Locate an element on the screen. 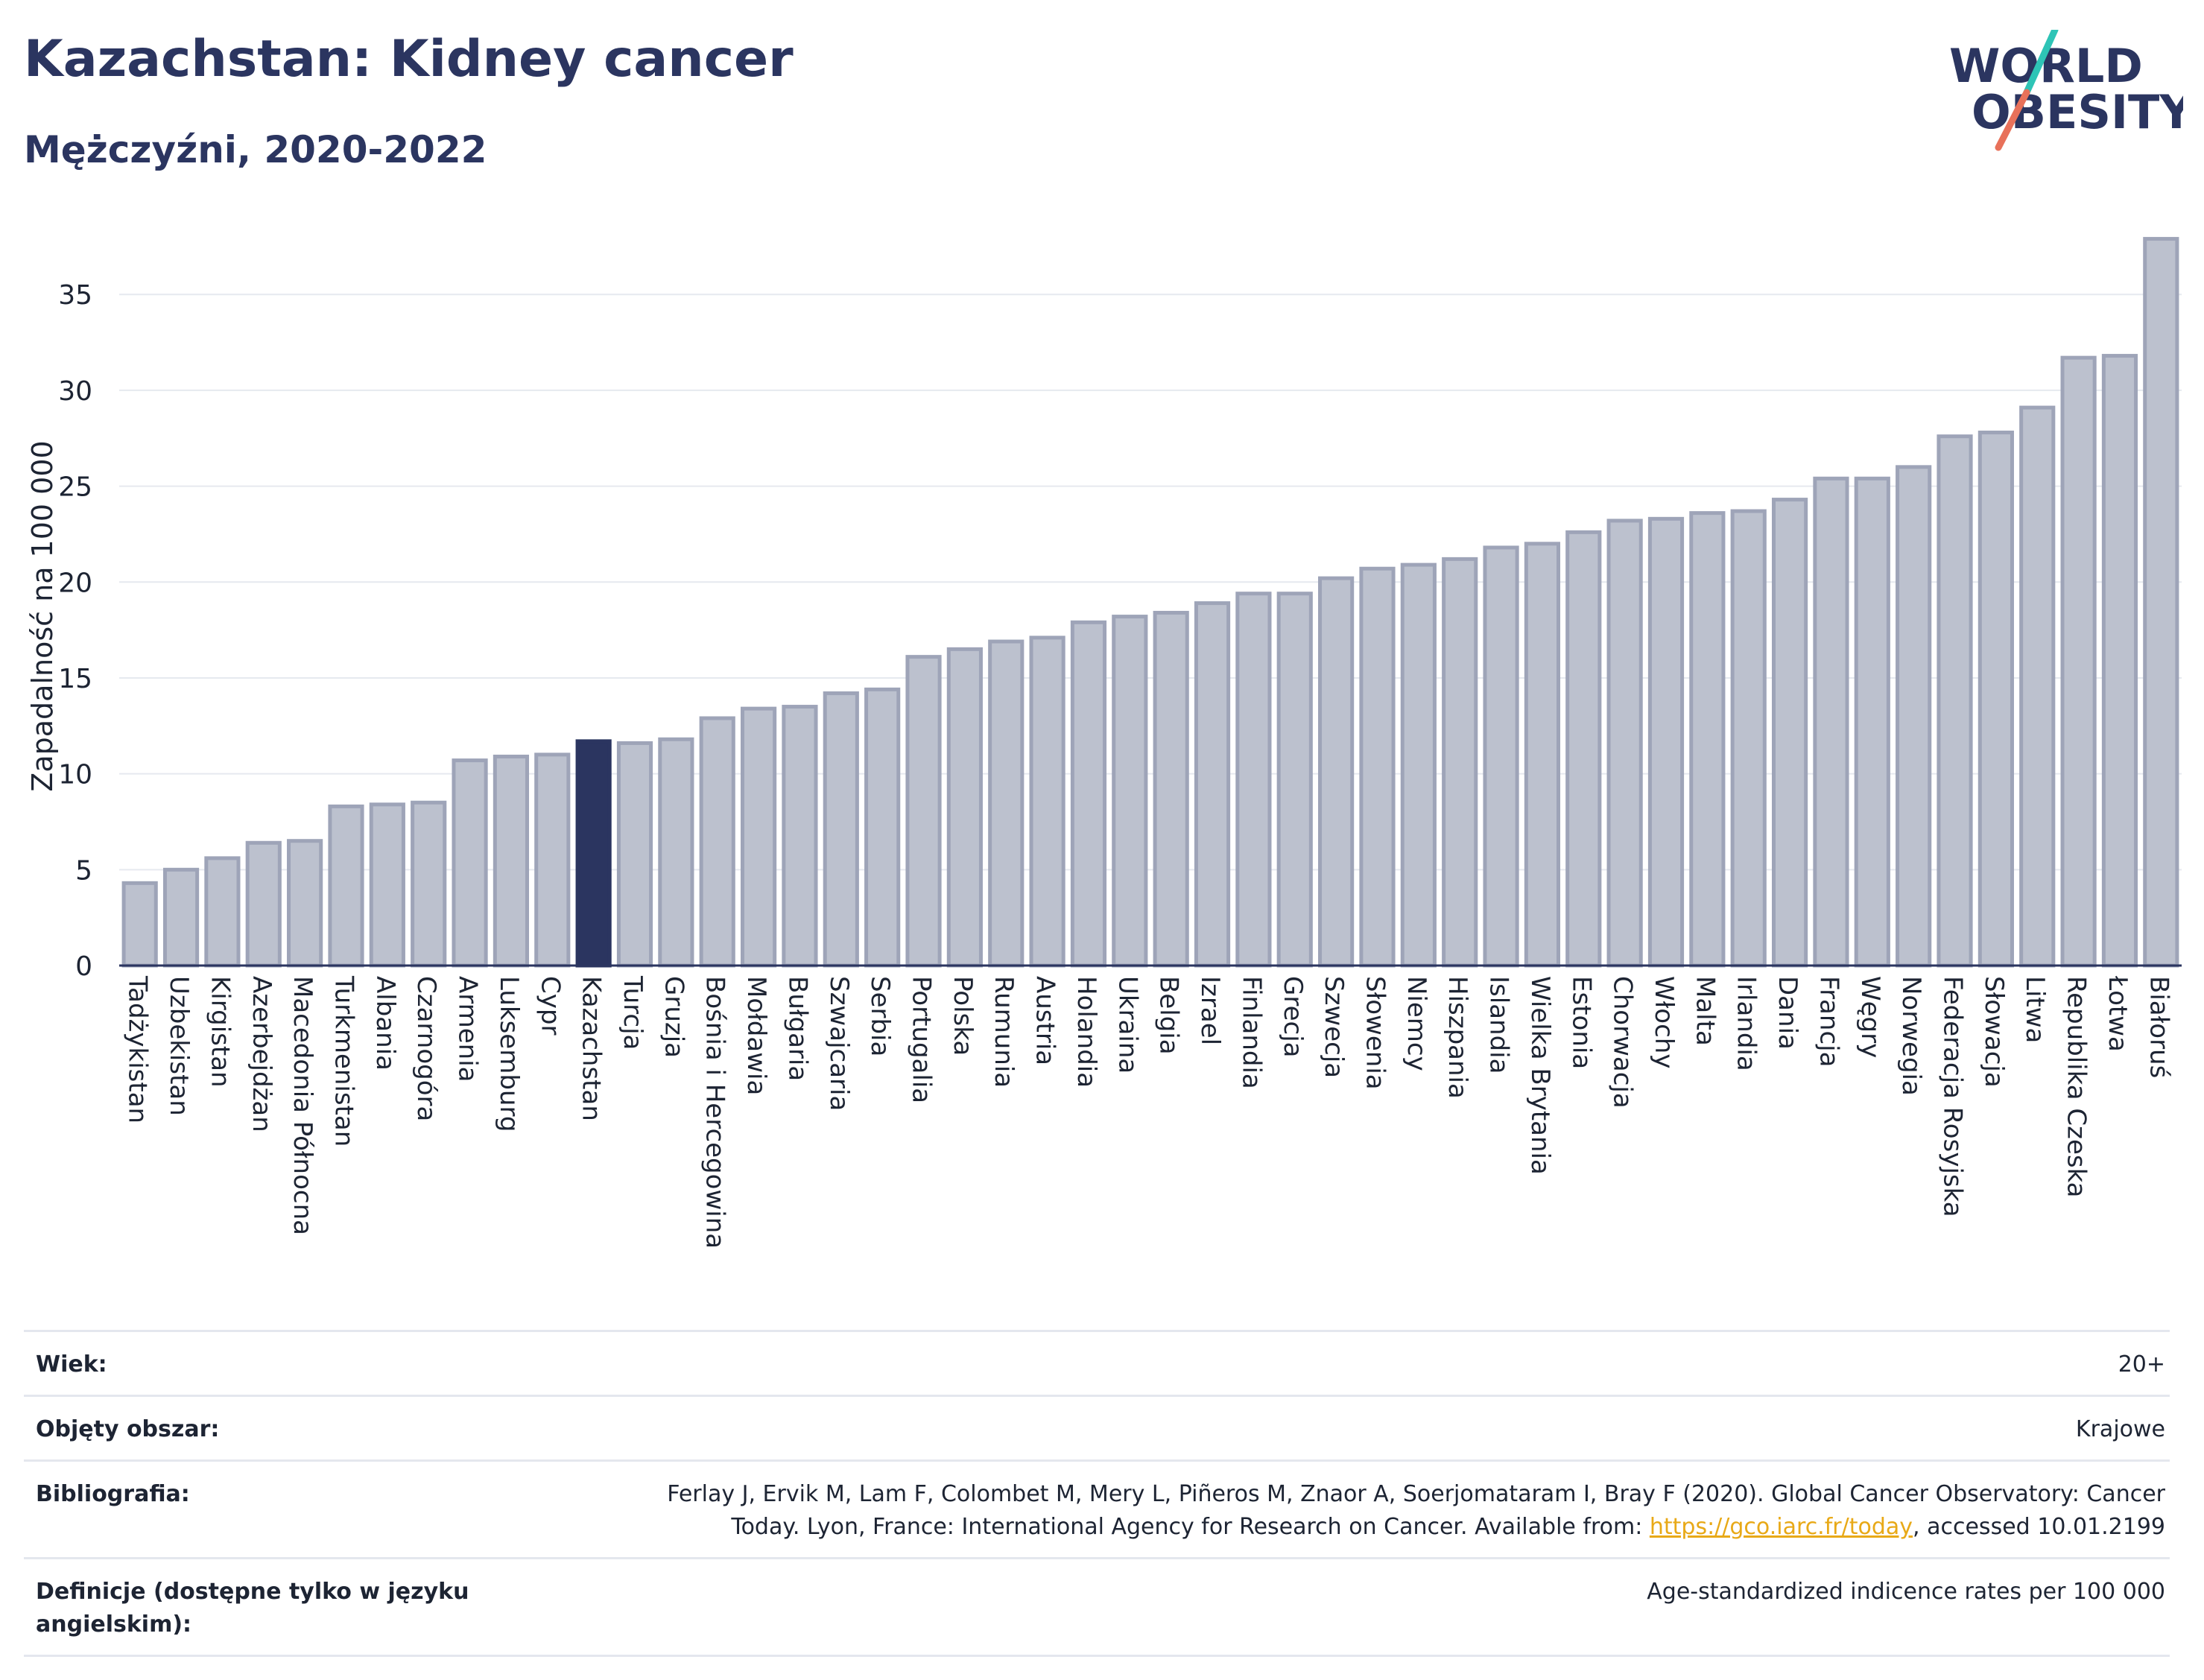  world-obesity-logo: WORLD OBESITY is located at coordinates (2066, 90).